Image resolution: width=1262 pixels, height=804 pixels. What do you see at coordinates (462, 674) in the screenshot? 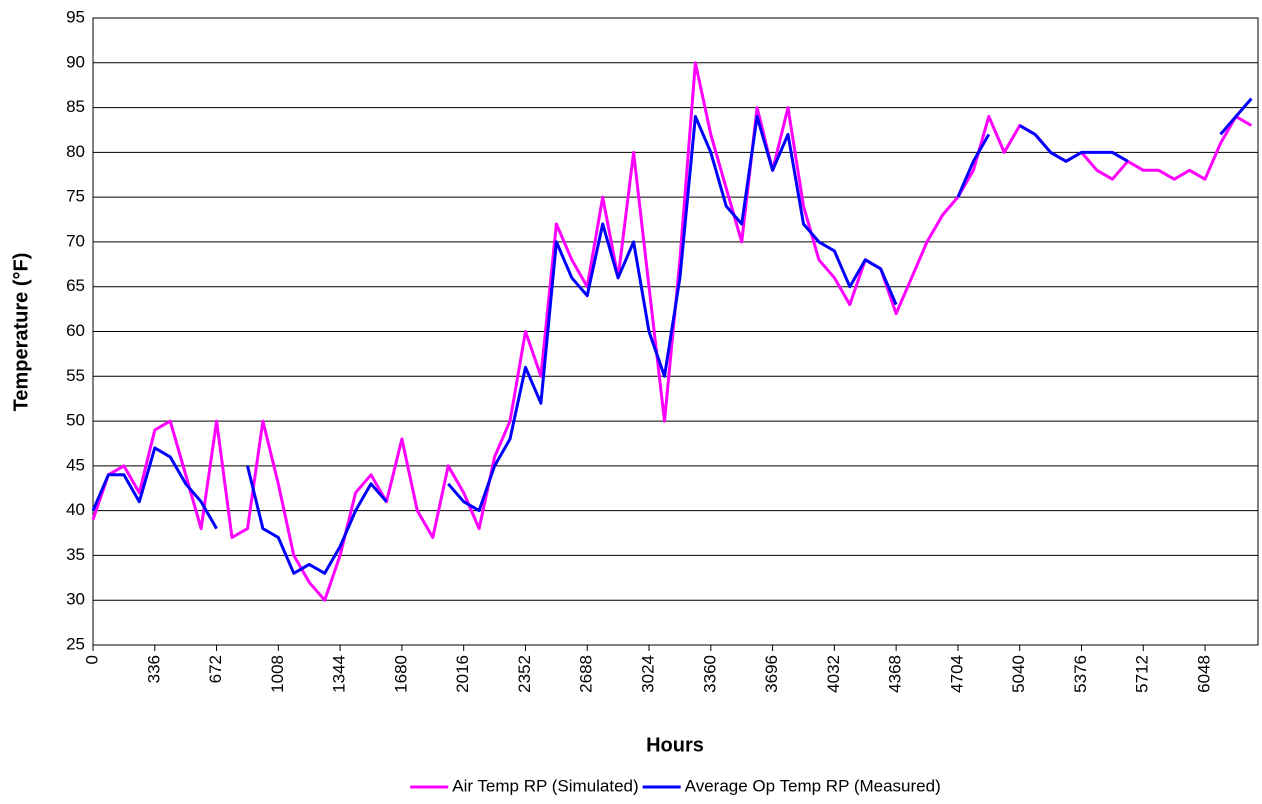
I see `x-tick-label: 2016` at bounding box center [462, 674].